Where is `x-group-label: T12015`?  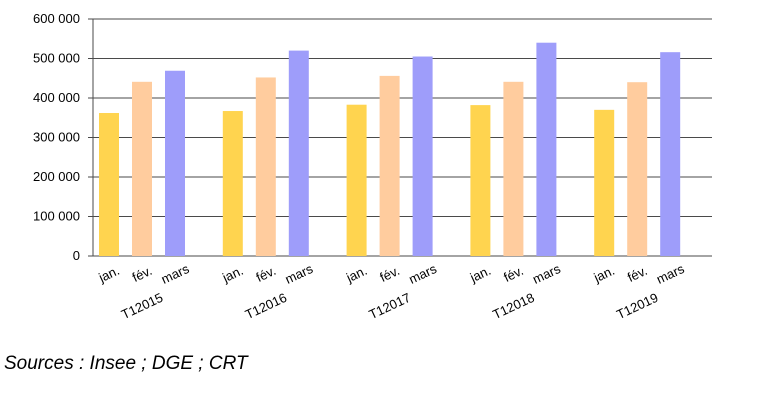
x-group-label: T12015 is located at coordinates (142, 306).